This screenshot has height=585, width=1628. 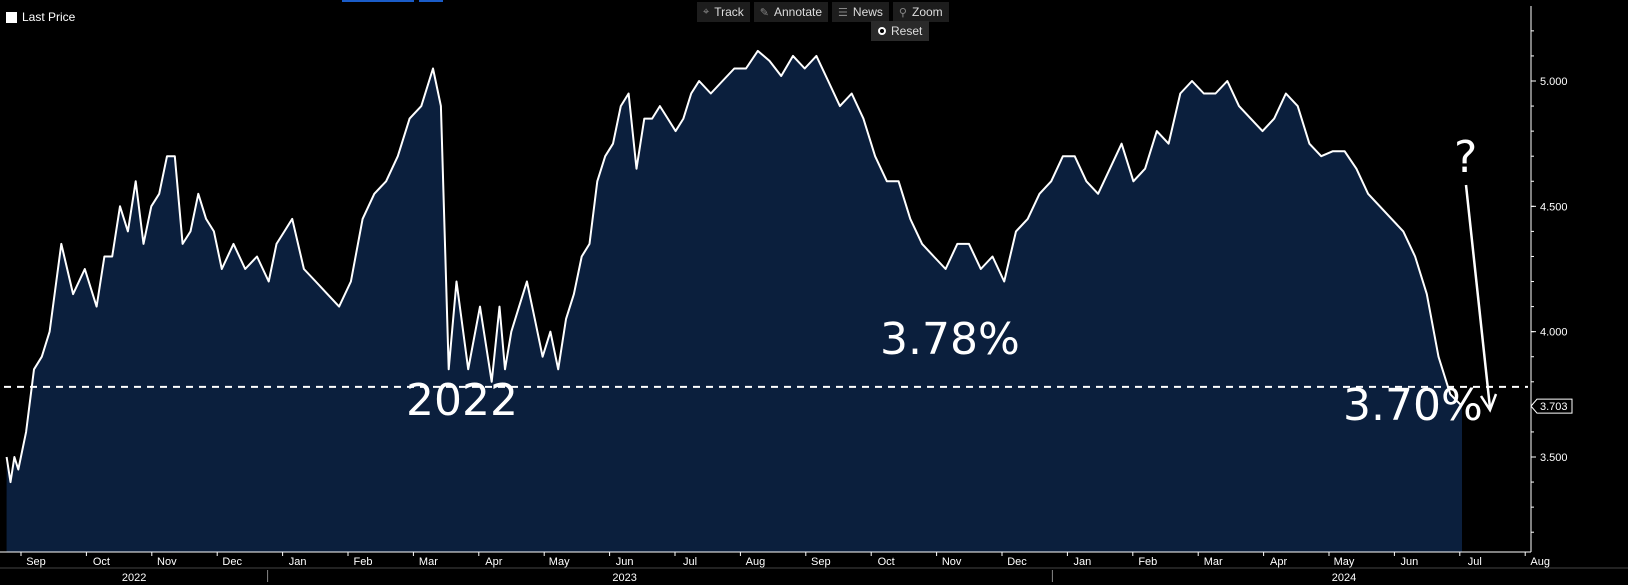 I want to click on pencil-icon: ✎, so click(x=764, y=12).